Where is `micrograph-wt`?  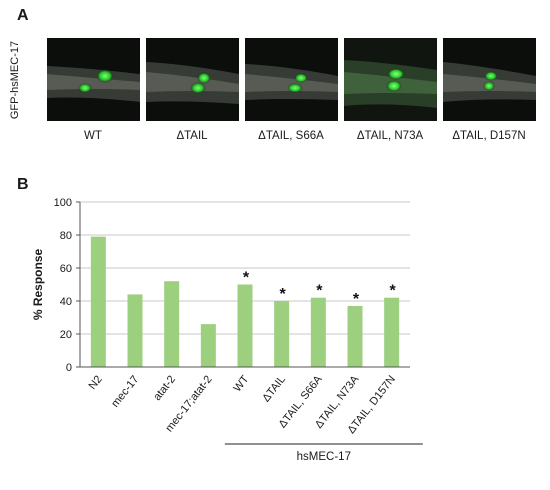 micrograph-wt is located at coordinates (93, 79).